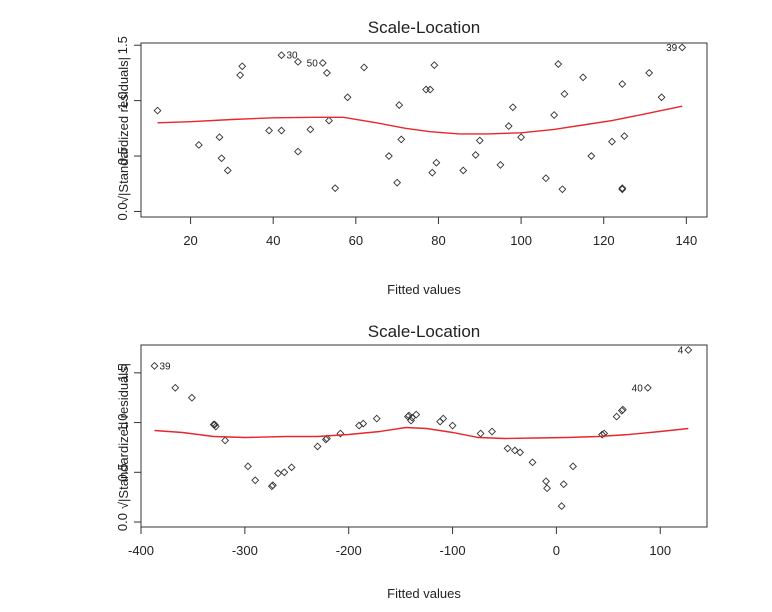  Describe the element at coordinates (292, 56) in the screenshot. I see `point-label: 30` at that location.